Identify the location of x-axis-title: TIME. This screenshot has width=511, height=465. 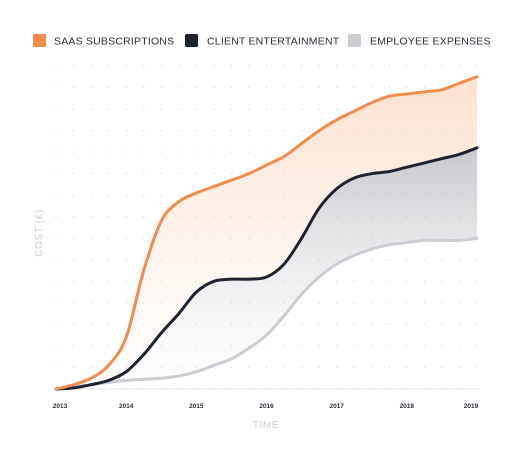
(266, 425).